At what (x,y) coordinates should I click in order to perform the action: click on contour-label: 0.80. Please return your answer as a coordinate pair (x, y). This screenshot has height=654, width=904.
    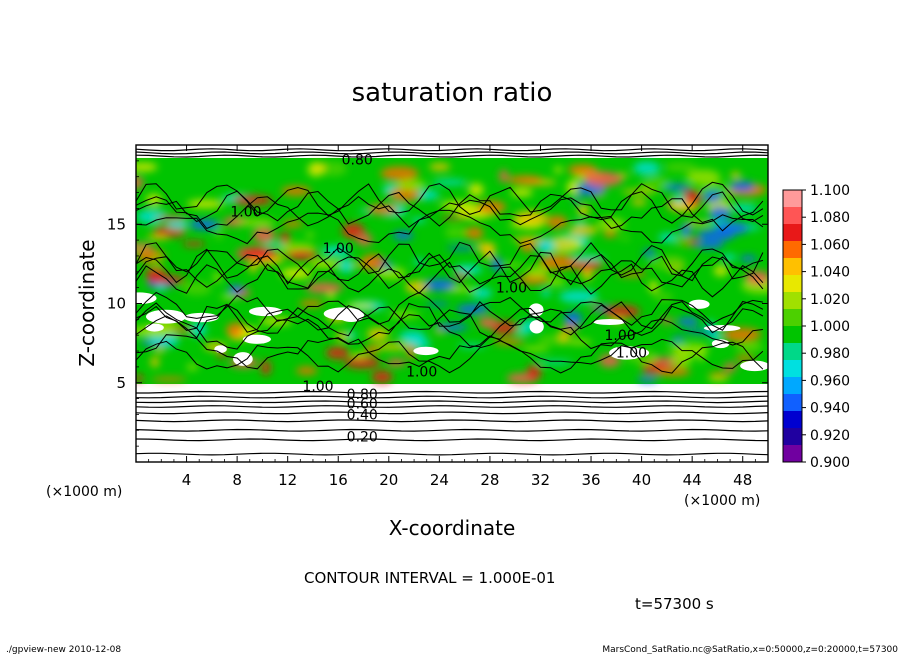
    Looking at the image, I should click on (362, 395).